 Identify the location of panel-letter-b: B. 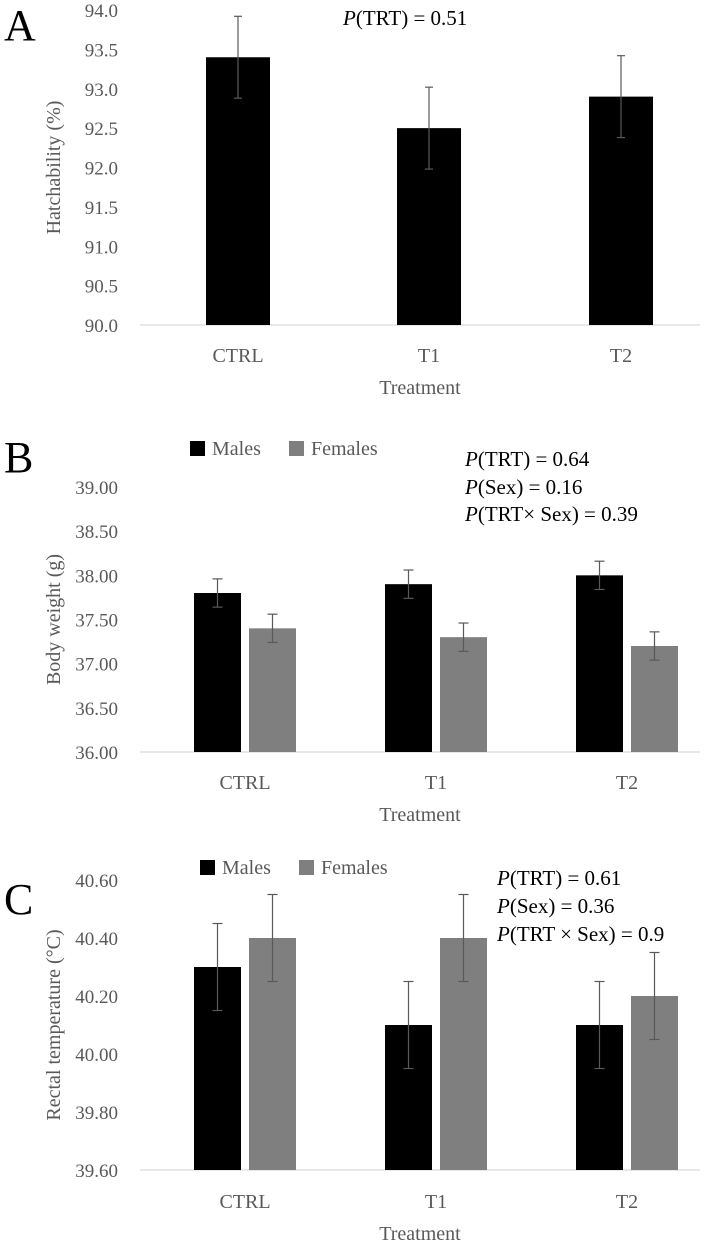
(18, 457).